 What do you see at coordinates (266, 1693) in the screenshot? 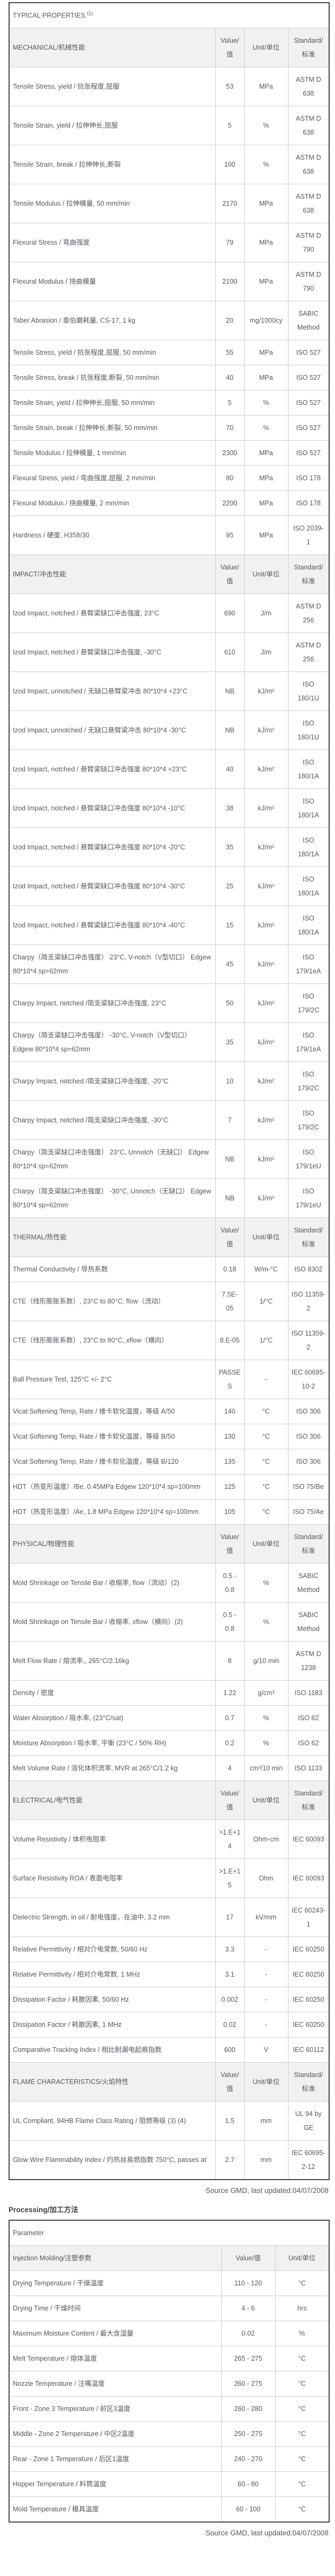
I see `unit-cell: g/cm³` at bounding box center [266, 1693].